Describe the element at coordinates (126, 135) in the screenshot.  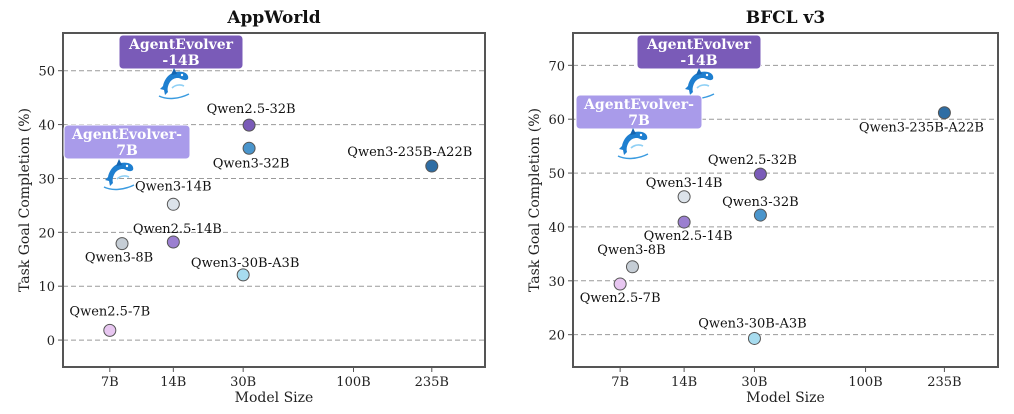
I see `callout-label-line: AgentEvolver-` at that location.